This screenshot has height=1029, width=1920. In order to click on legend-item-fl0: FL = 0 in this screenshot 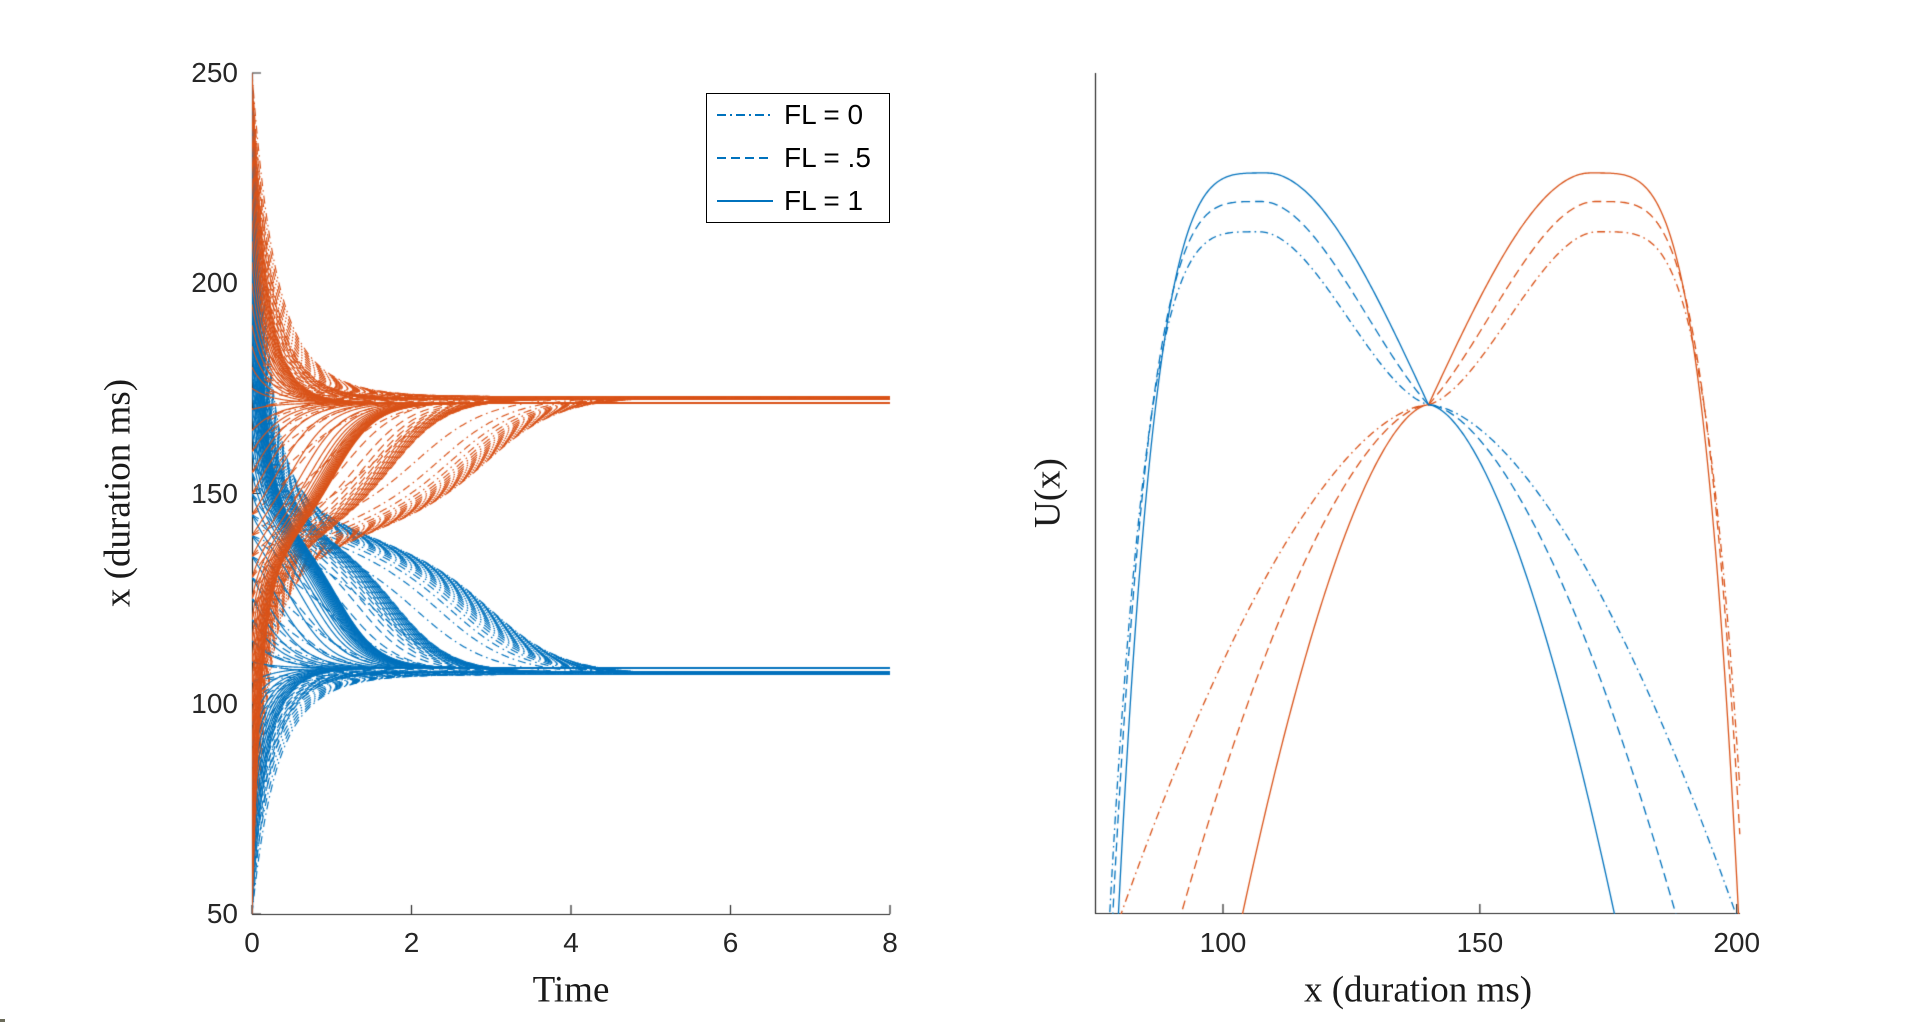, I will do `click(798, 115)`.